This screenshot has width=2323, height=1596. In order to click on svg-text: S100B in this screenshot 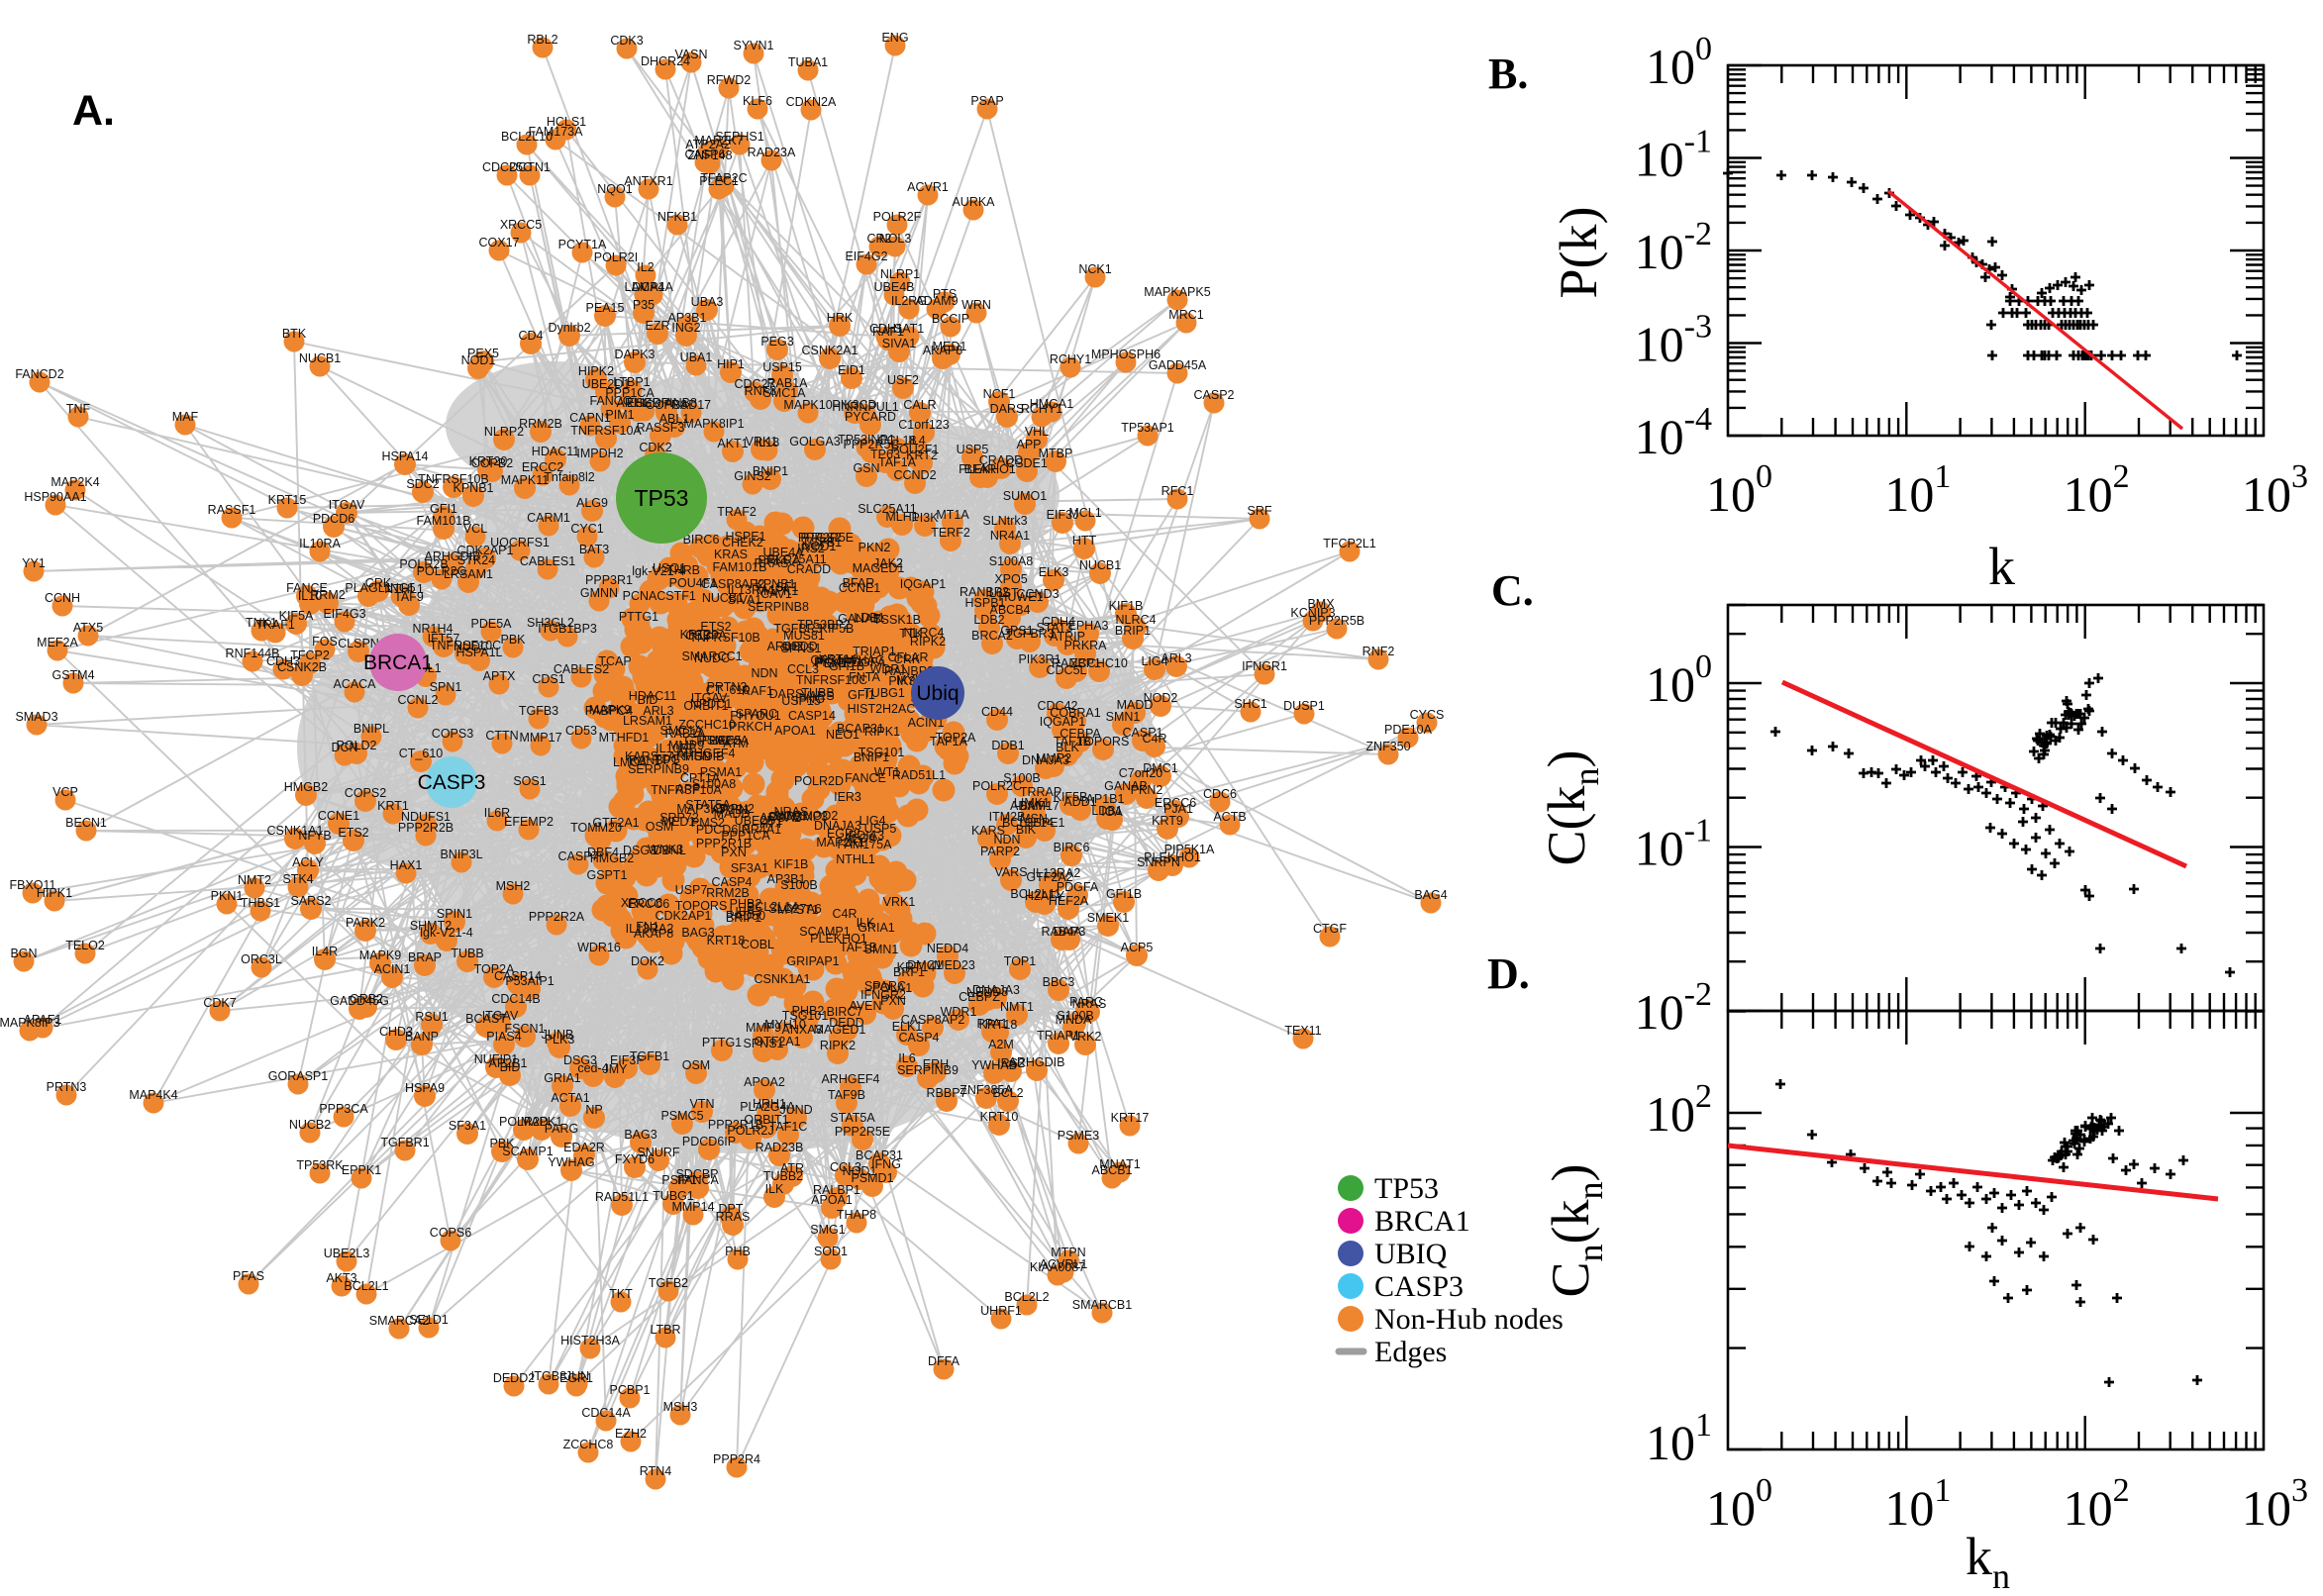, I will do `click(799, 885)`.